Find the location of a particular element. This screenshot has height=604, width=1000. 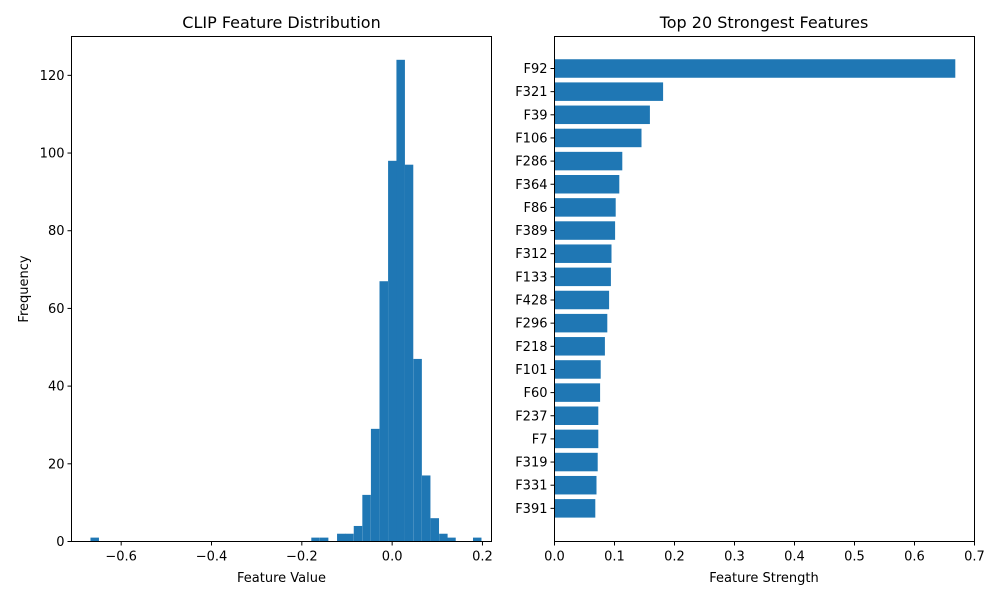

feature-label: F286 is located at coordinates (531, 162).